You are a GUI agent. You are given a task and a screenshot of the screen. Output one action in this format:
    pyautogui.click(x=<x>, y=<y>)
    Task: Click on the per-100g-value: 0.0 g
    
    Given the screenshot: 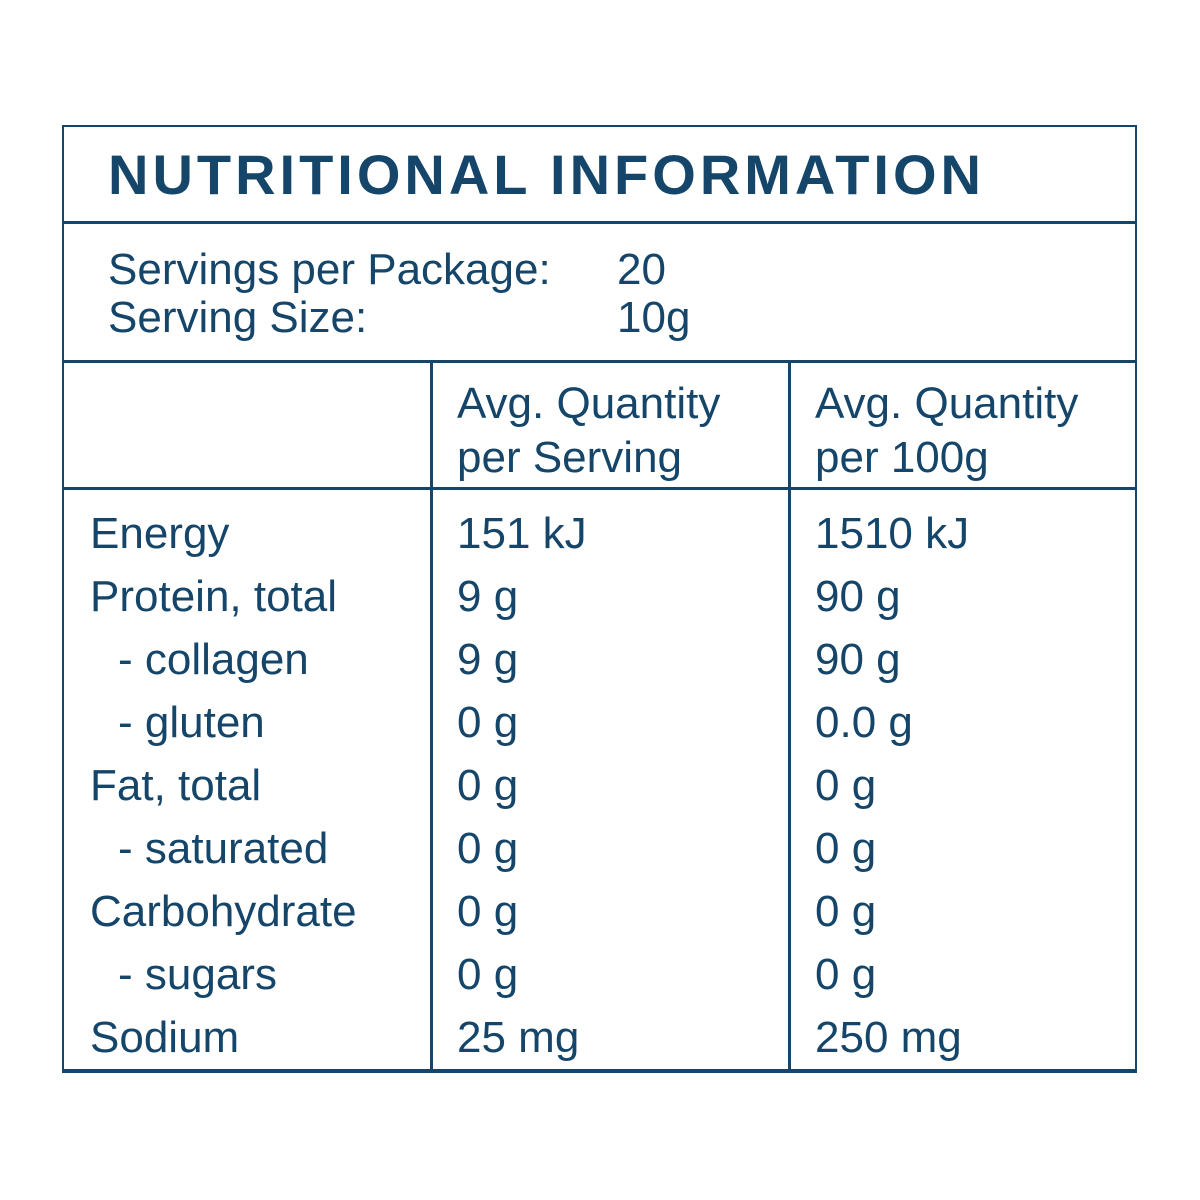 What is the action you would take?
    pyautogui.click(x=864, y=722)
    